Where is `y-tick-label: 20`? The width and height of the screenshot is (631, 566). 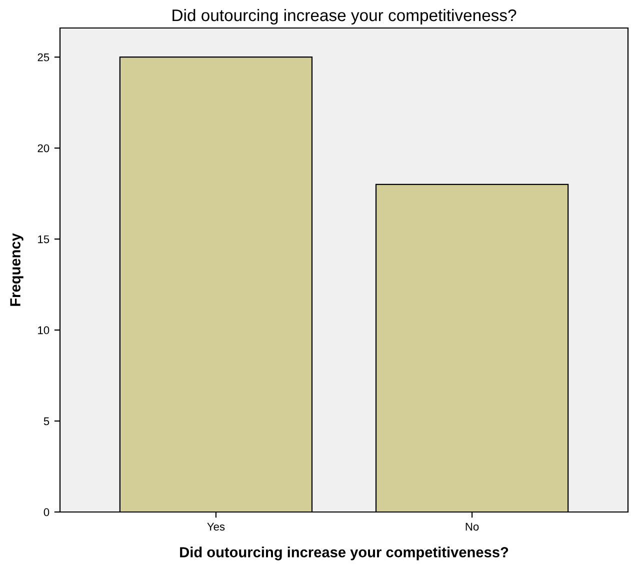
y-tick-label: 20 is located at coordinates (44, 148).